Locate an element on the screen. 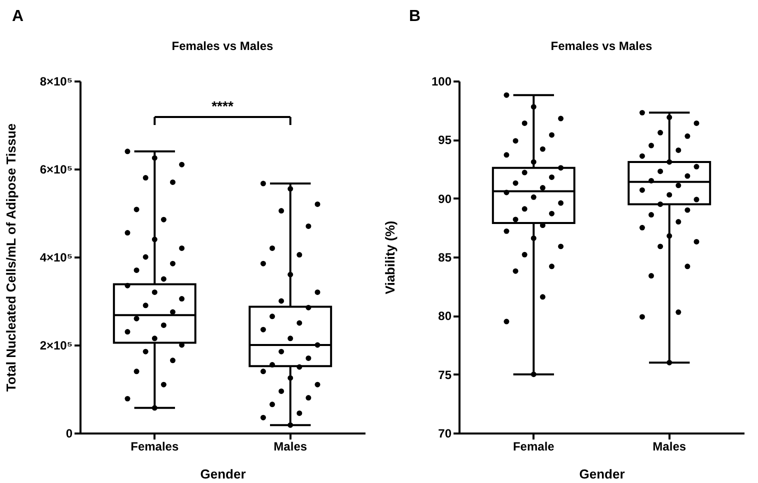 The height and width of the screenshot is (483, 758). y-tick-label: 75 is located at coordinates (445, 375).